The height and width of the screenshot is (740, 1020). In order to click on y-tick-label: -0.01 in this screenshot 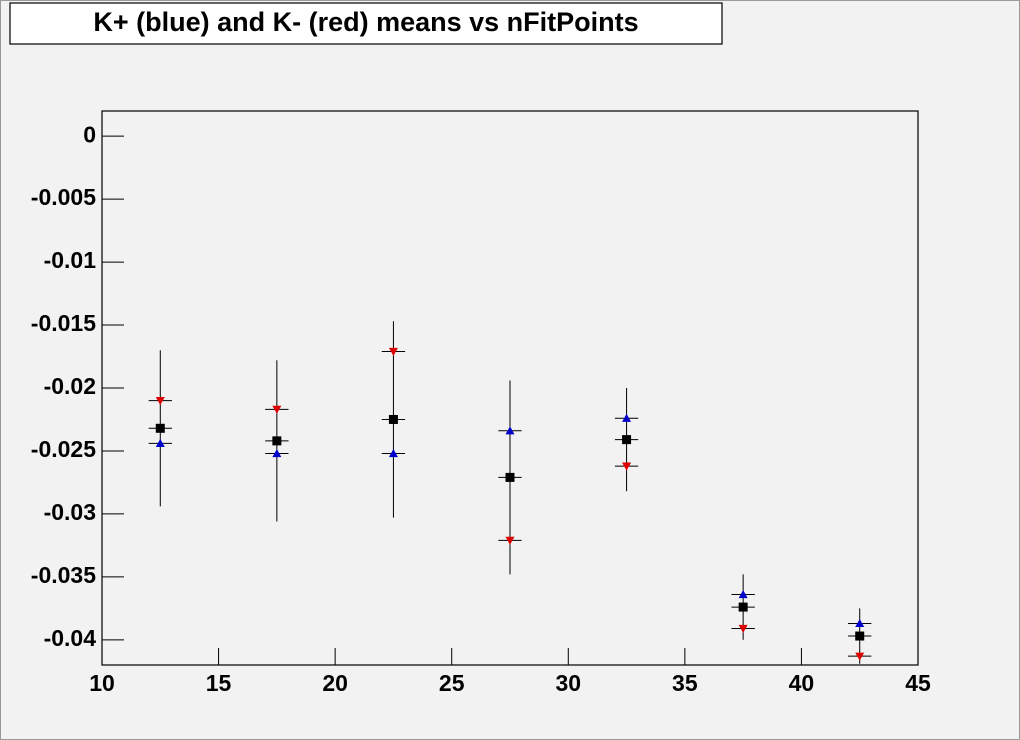, I will do `click(70, 260)`.